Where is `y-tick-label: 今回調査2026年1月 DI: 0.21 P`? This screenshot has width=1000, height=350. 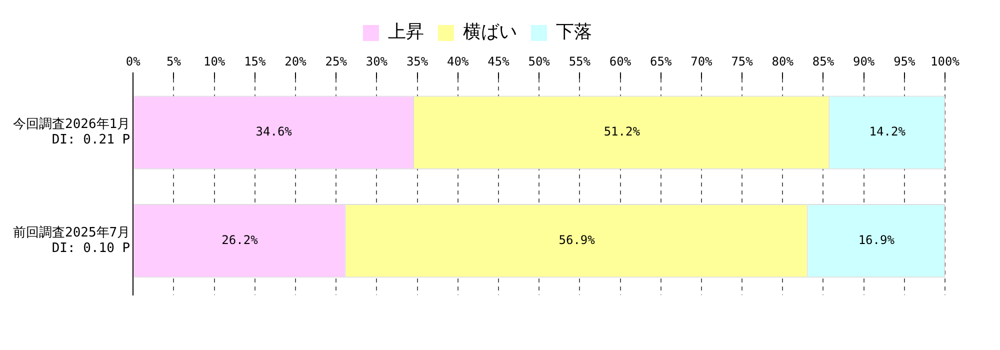 y-tick-label: 今回調査2026年1月 DI: 0.21 P is located at coordinates (71, 132).